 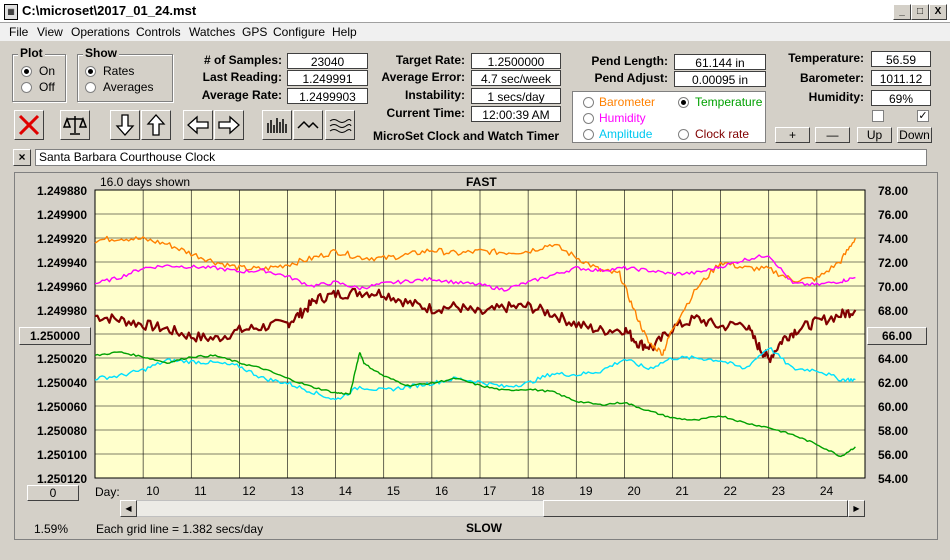 I want to click on arrow-up-icon, so click(x=156, y=125).